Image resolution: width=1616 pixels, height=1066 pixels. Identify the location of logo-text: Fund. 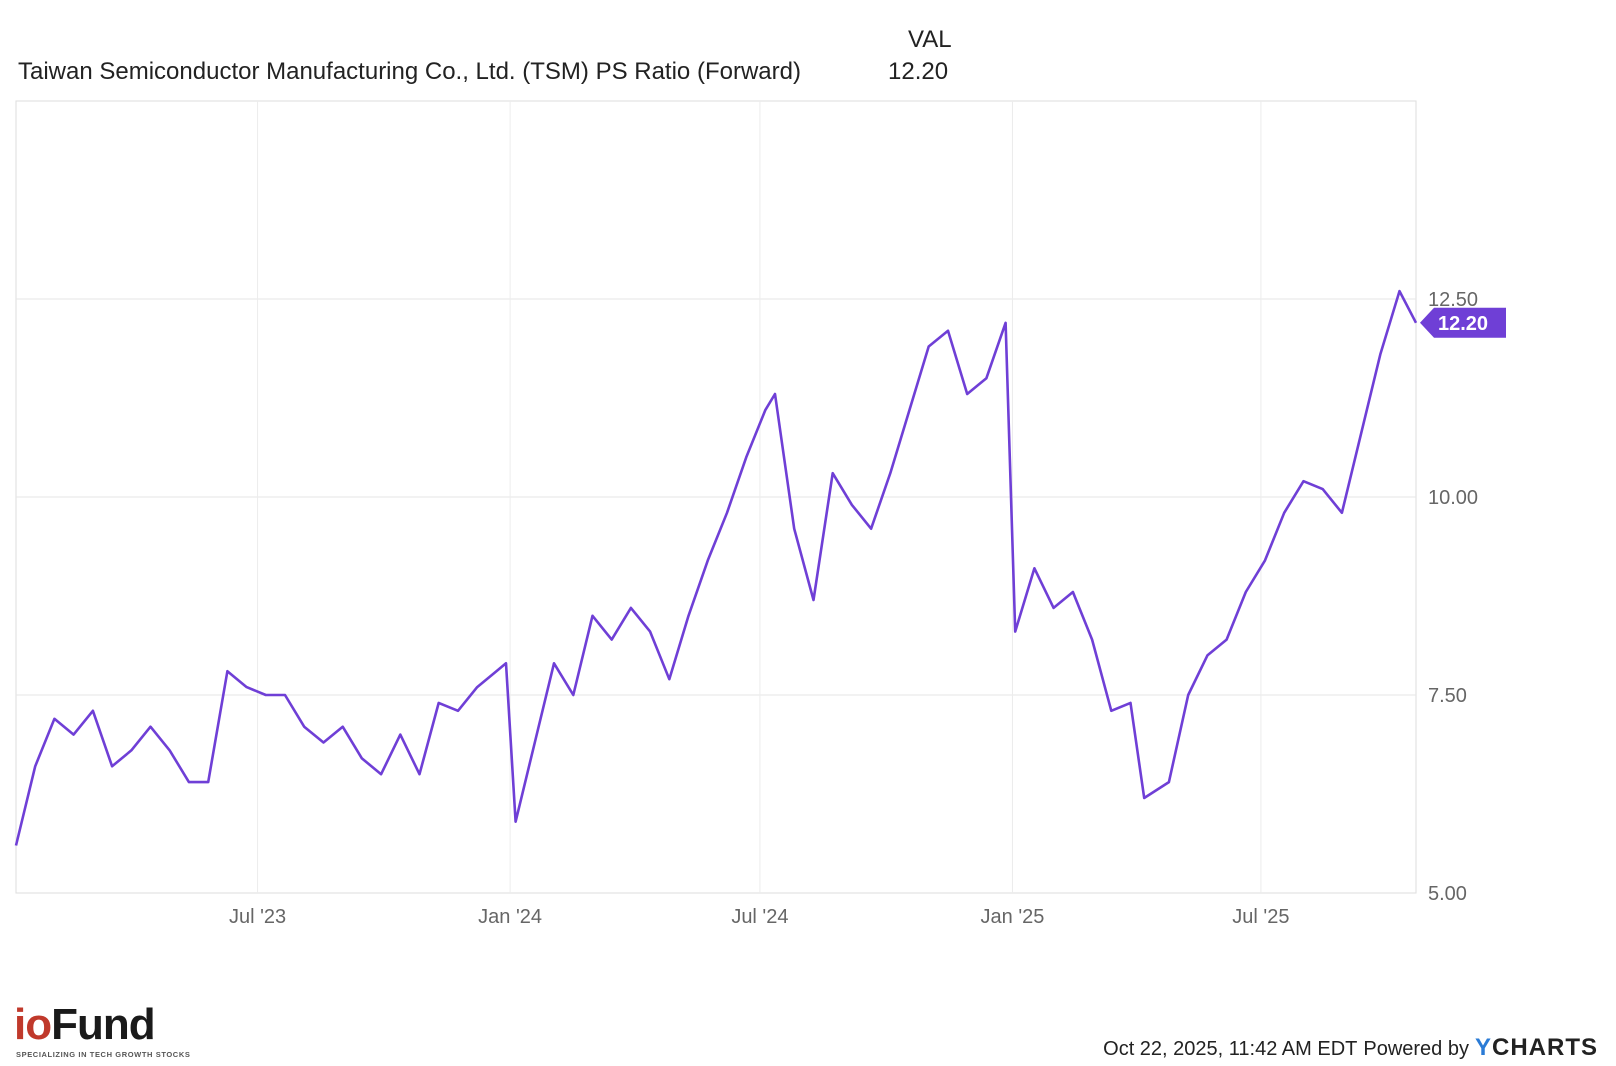
(103, 1024).